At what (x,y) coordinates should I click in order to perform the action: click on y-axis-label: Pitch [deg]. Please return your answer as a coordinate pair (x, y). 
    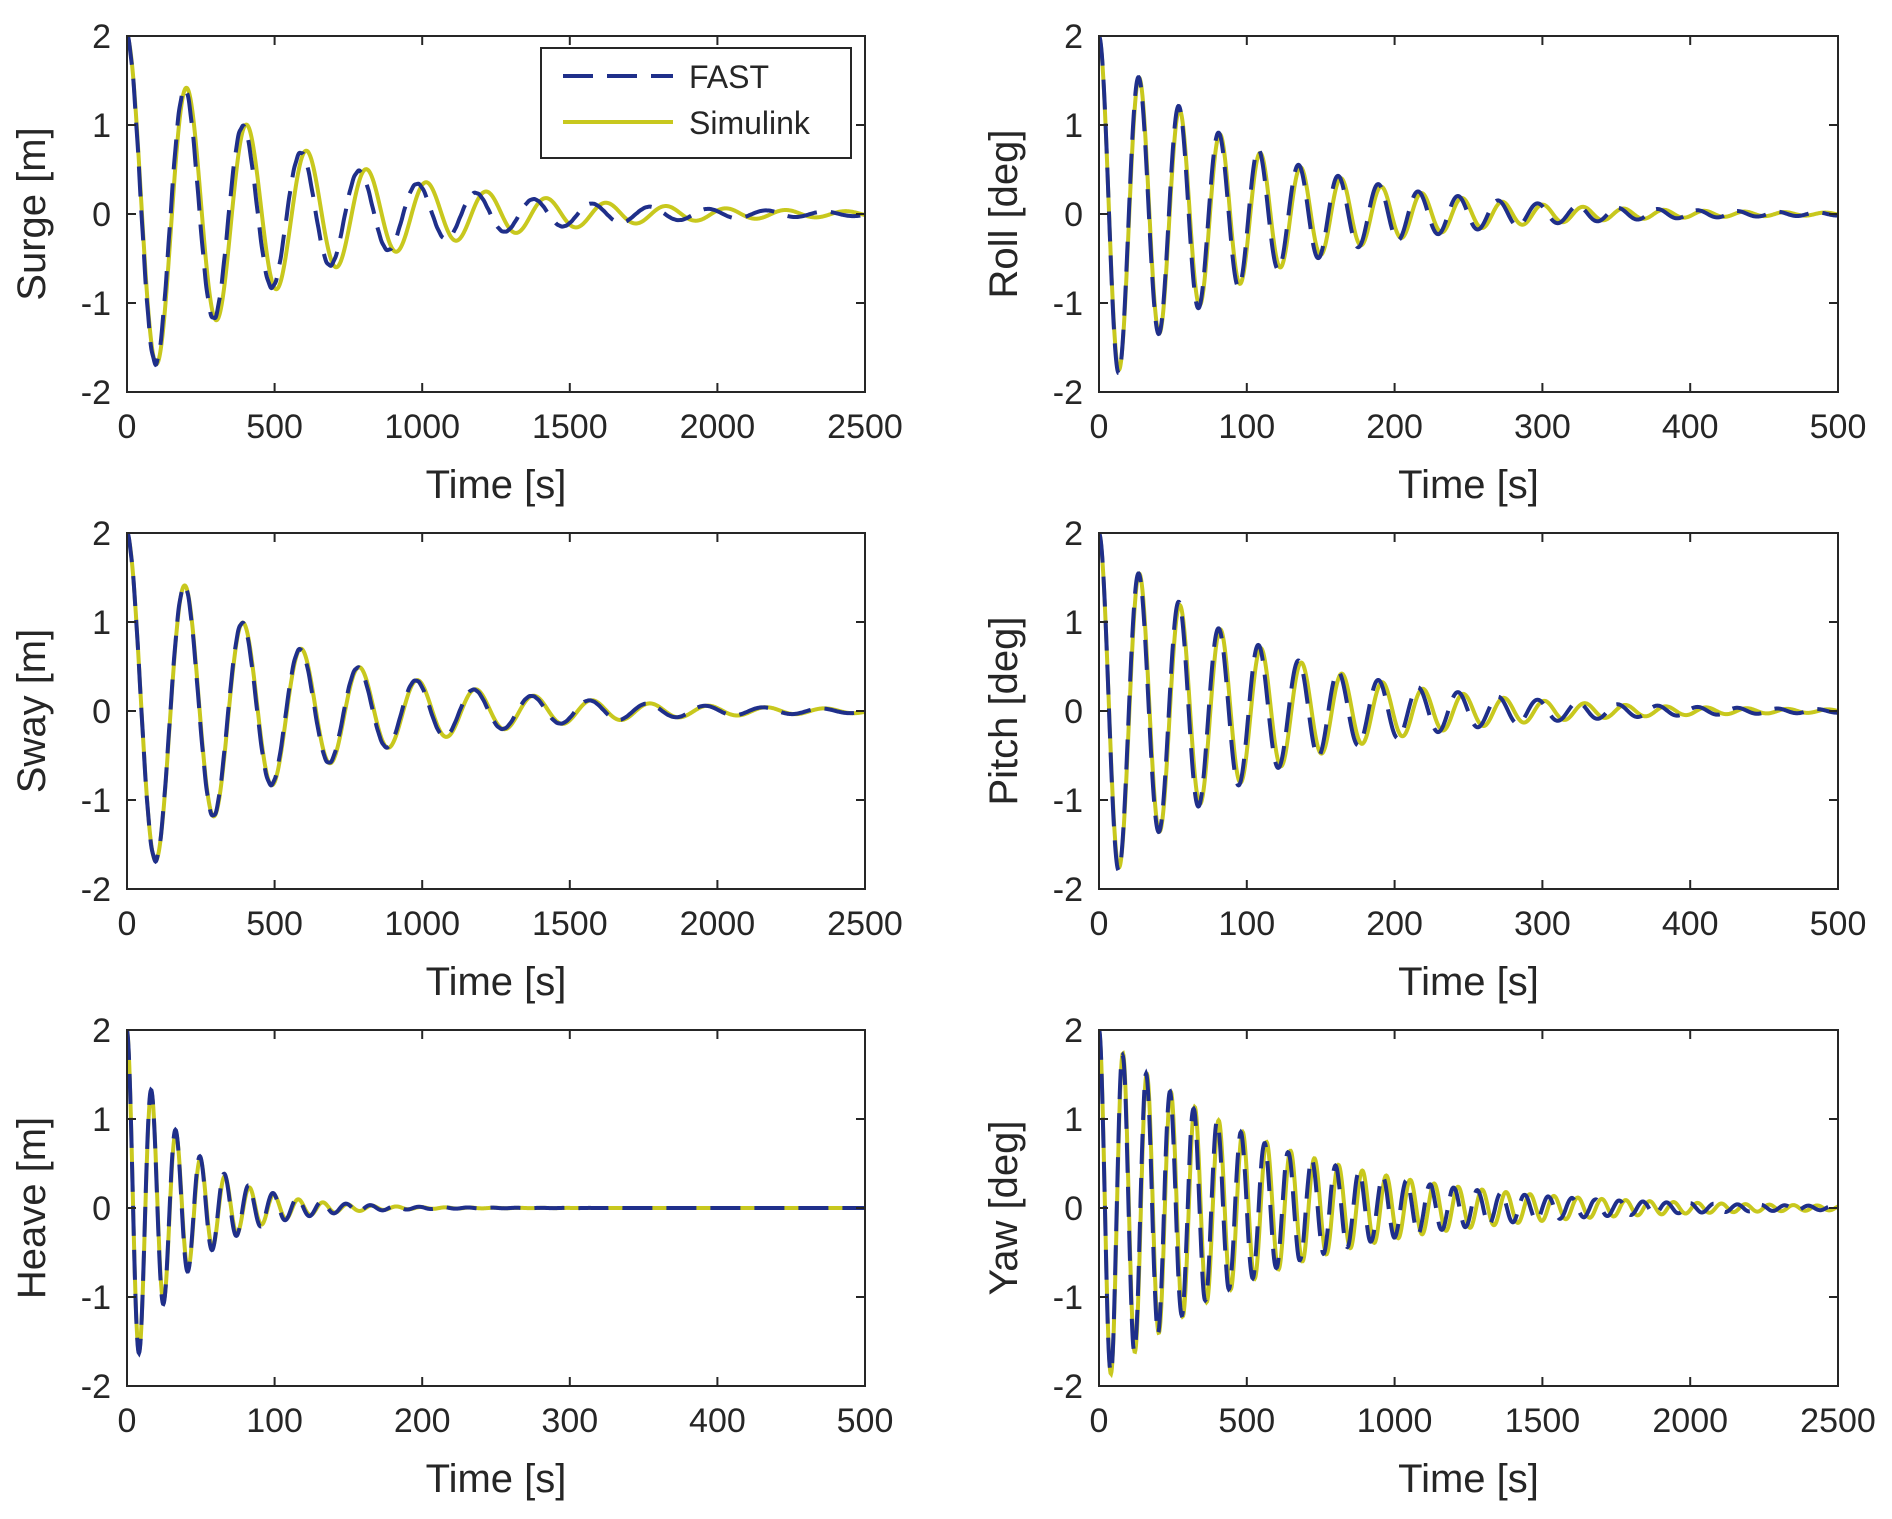
    Looking at the image, I should click on (1004, 710).